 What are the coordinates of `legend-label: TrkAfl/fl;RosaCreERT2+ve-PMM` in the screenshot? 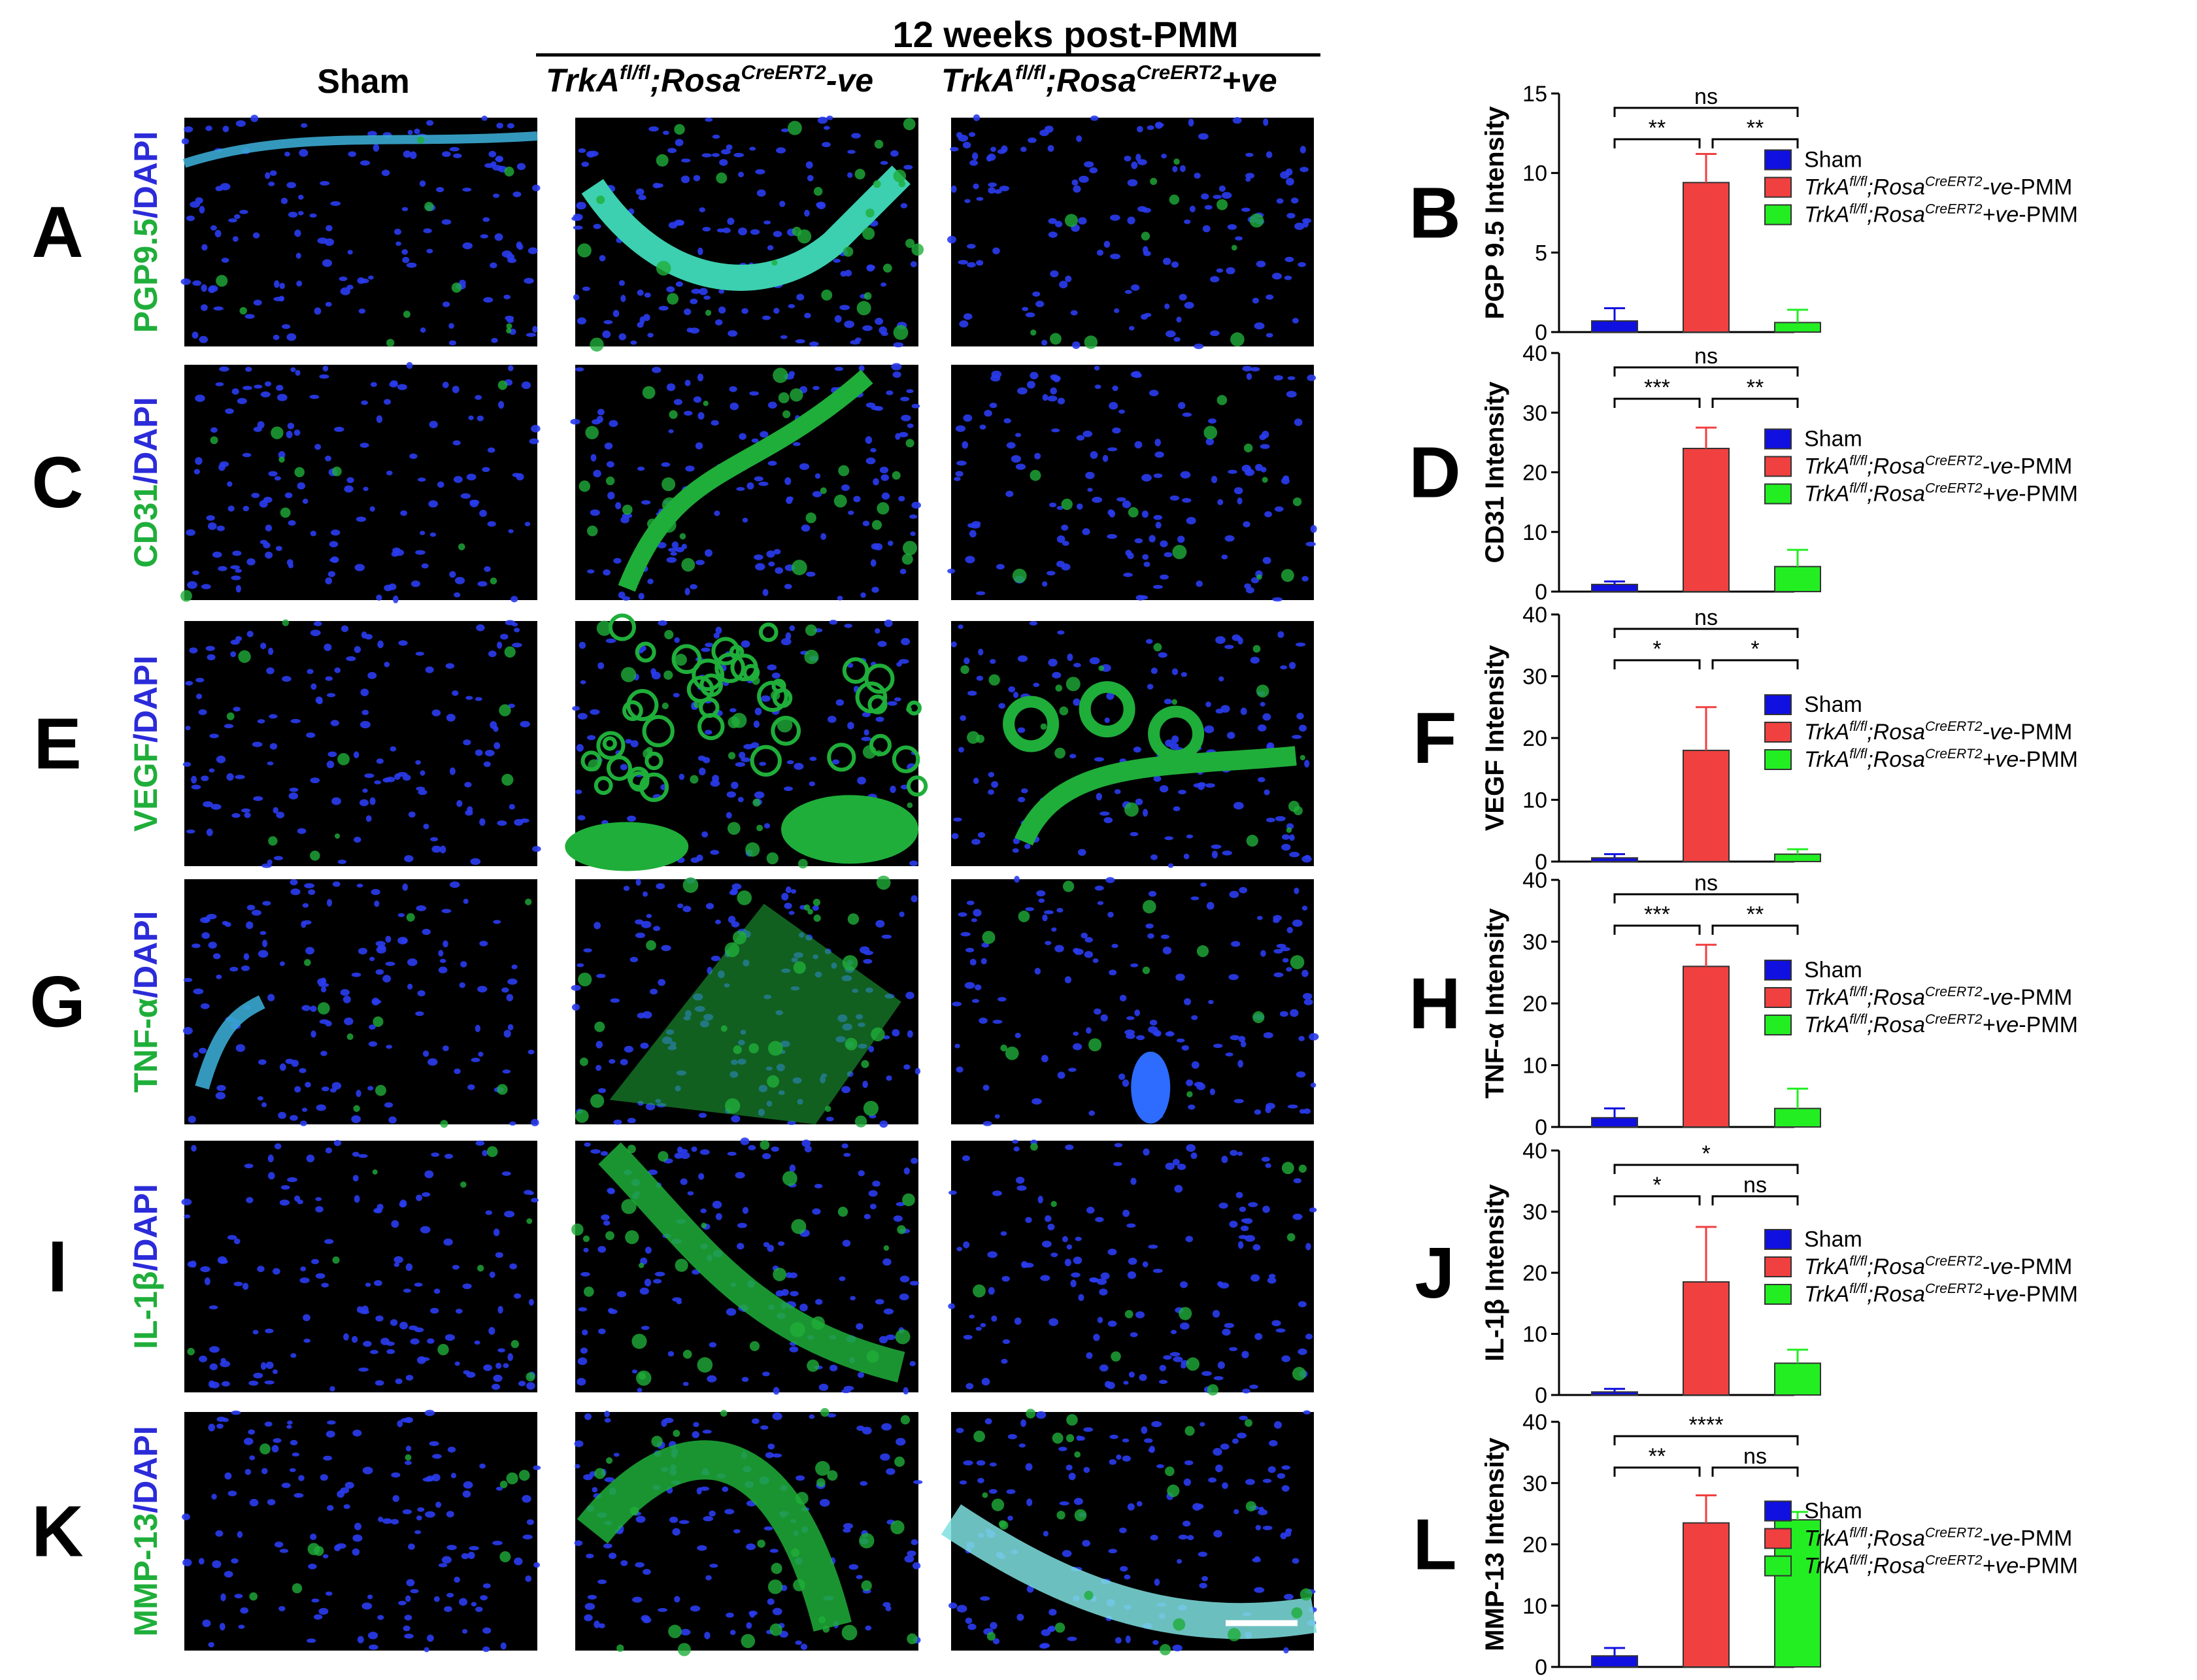 It's located at (1941, 494).